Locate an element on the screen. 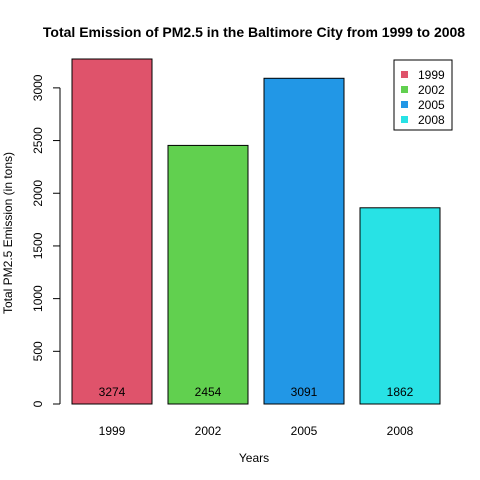  legend-swatch-2008 is located at coordinates (404, 119).